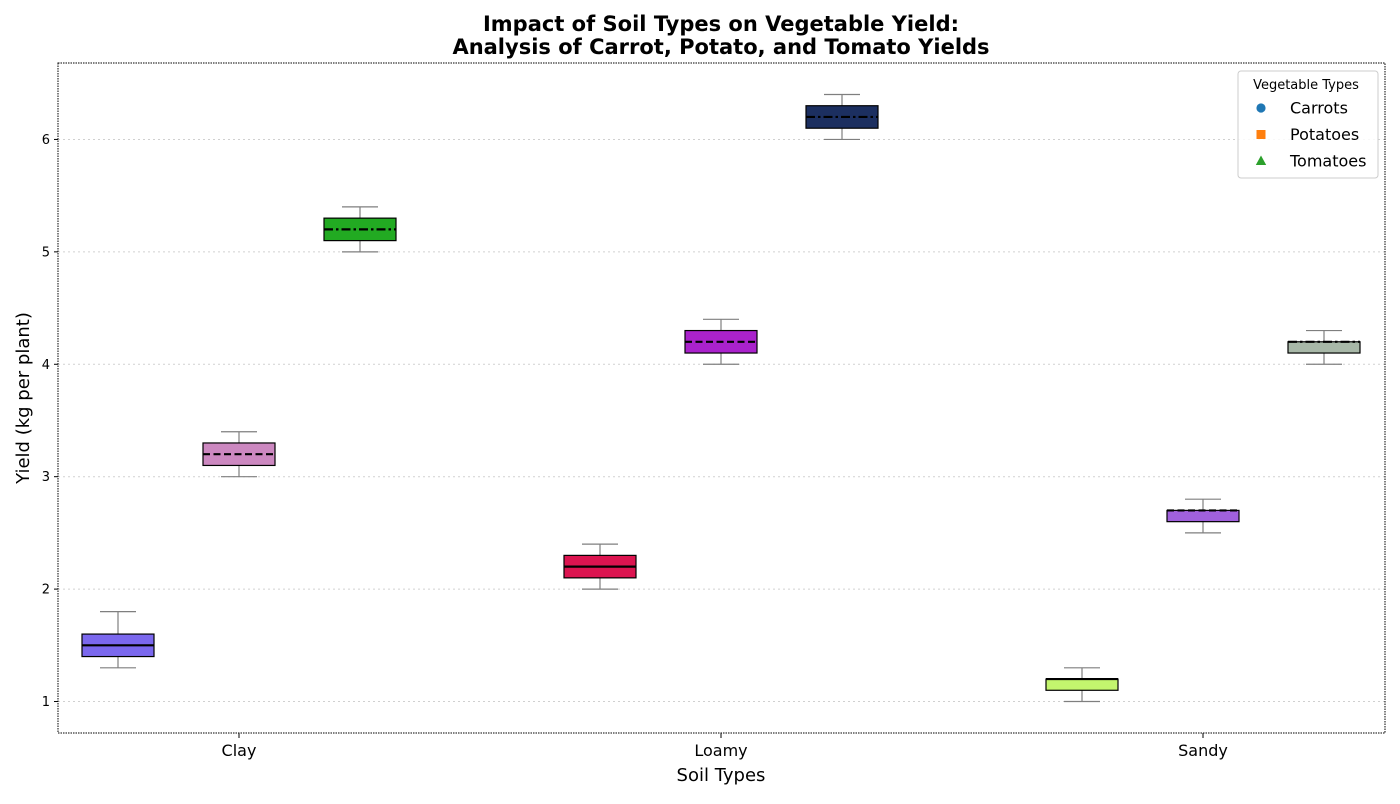 This screenshot has width=1400, height=804. What do you see at coordinates (721, 24) in the screenshot?
I see `chart-title: Impact of Soil Types on Vegetable Yield:` at bounding box center [721, 24].